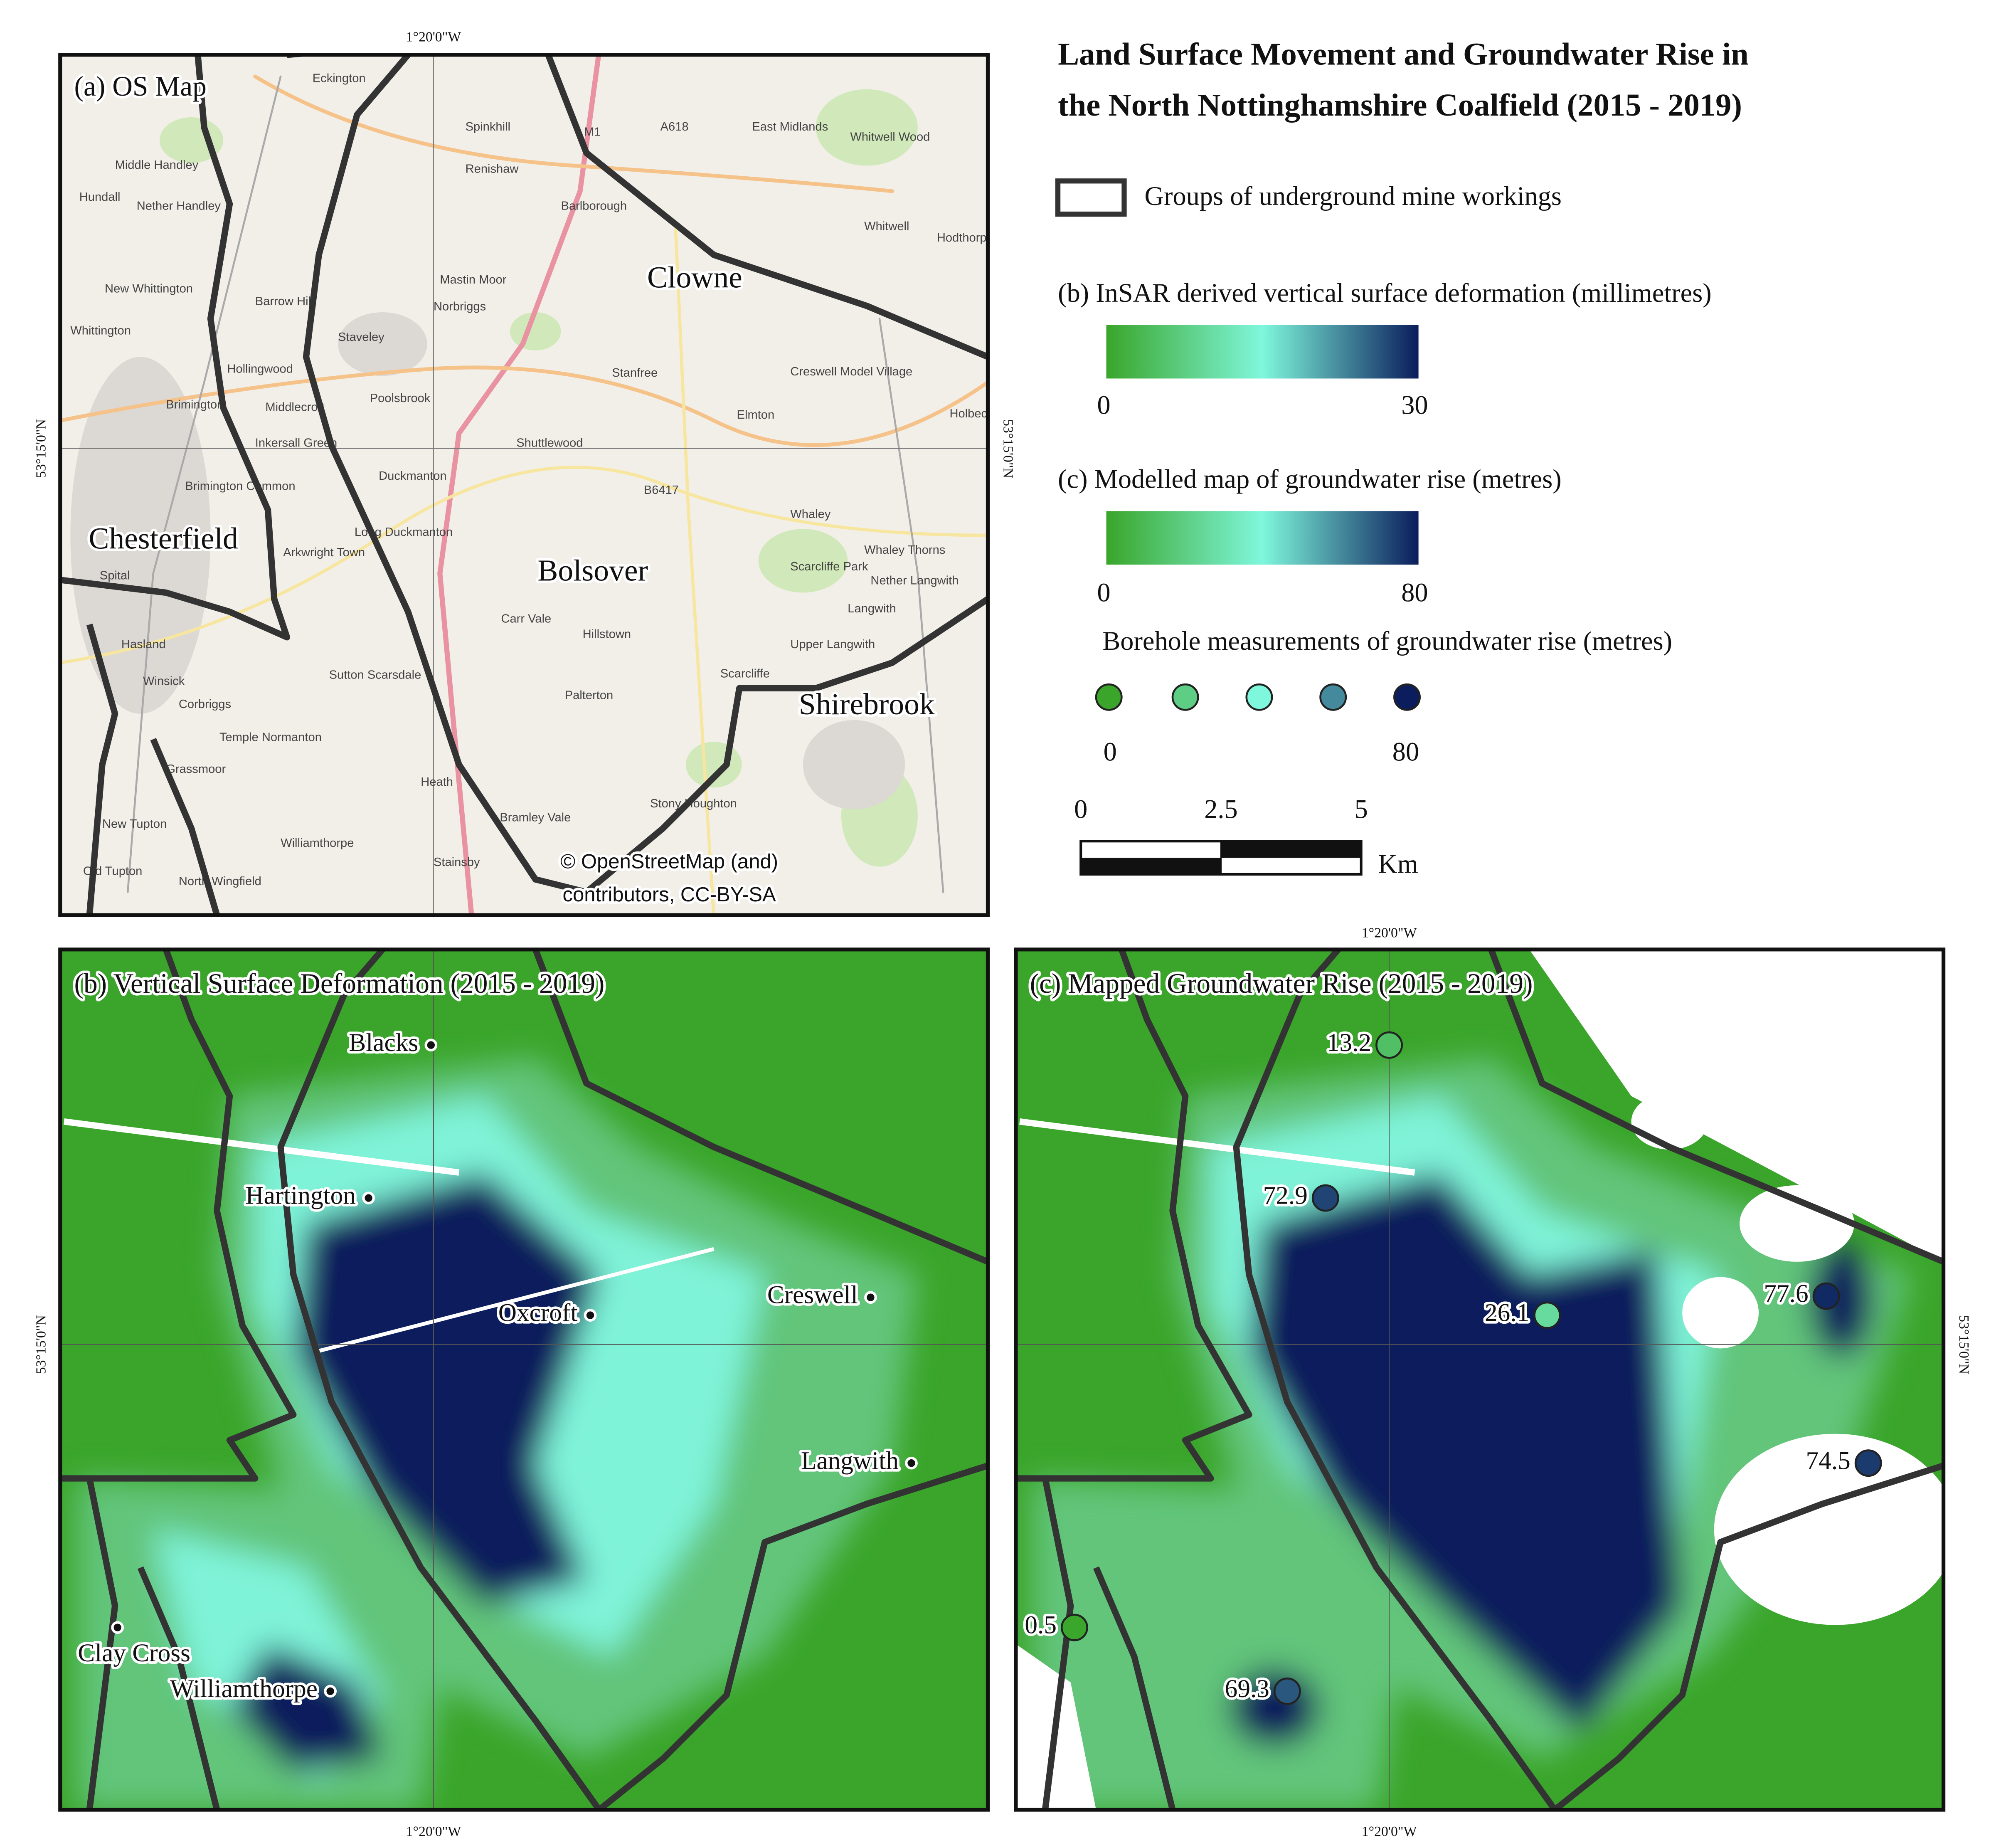 The height and width of the screenshot is (1848, 1996). What do you see at coordinates (473, 279) in the screenshot?
I see `village-label: Mastin Moor` at bounding box center [473, 279].